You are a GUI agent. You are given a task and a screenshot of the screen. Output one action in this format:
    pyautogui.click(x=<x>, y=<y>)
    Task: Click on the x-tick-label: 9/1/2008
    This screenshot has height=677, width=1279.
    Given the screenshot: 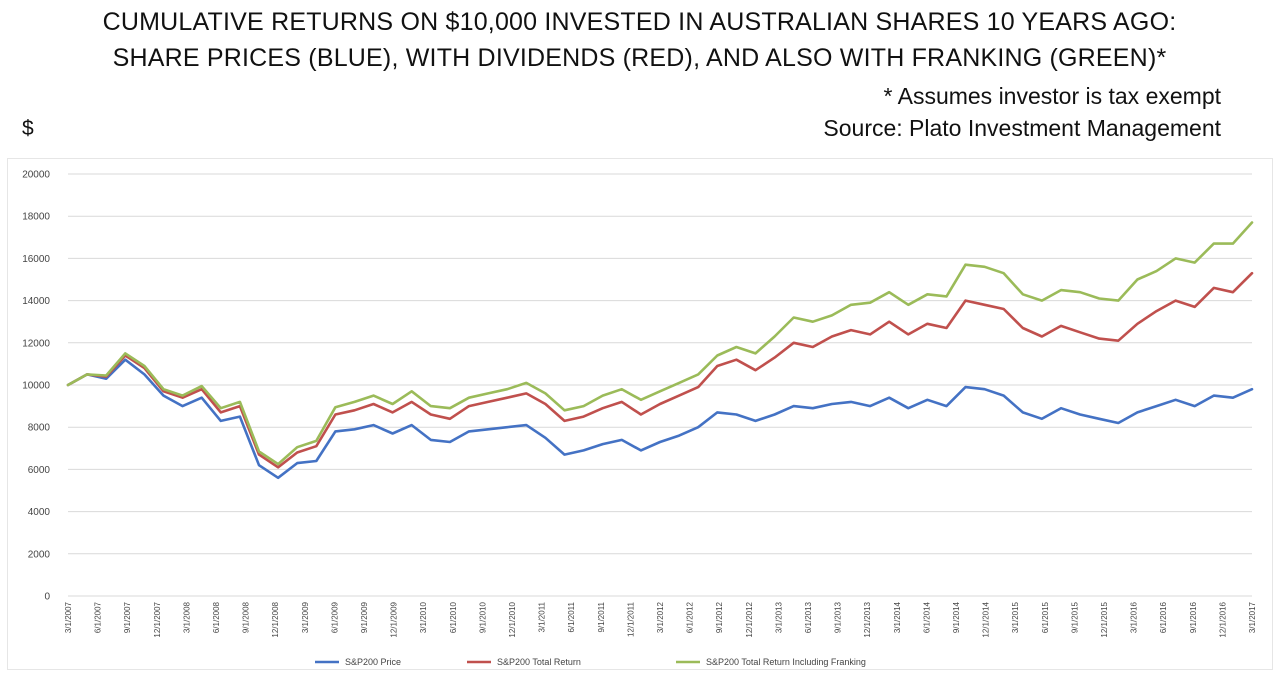 What is the action you would take?
    pyautogui.click(x=246, y=617)
    